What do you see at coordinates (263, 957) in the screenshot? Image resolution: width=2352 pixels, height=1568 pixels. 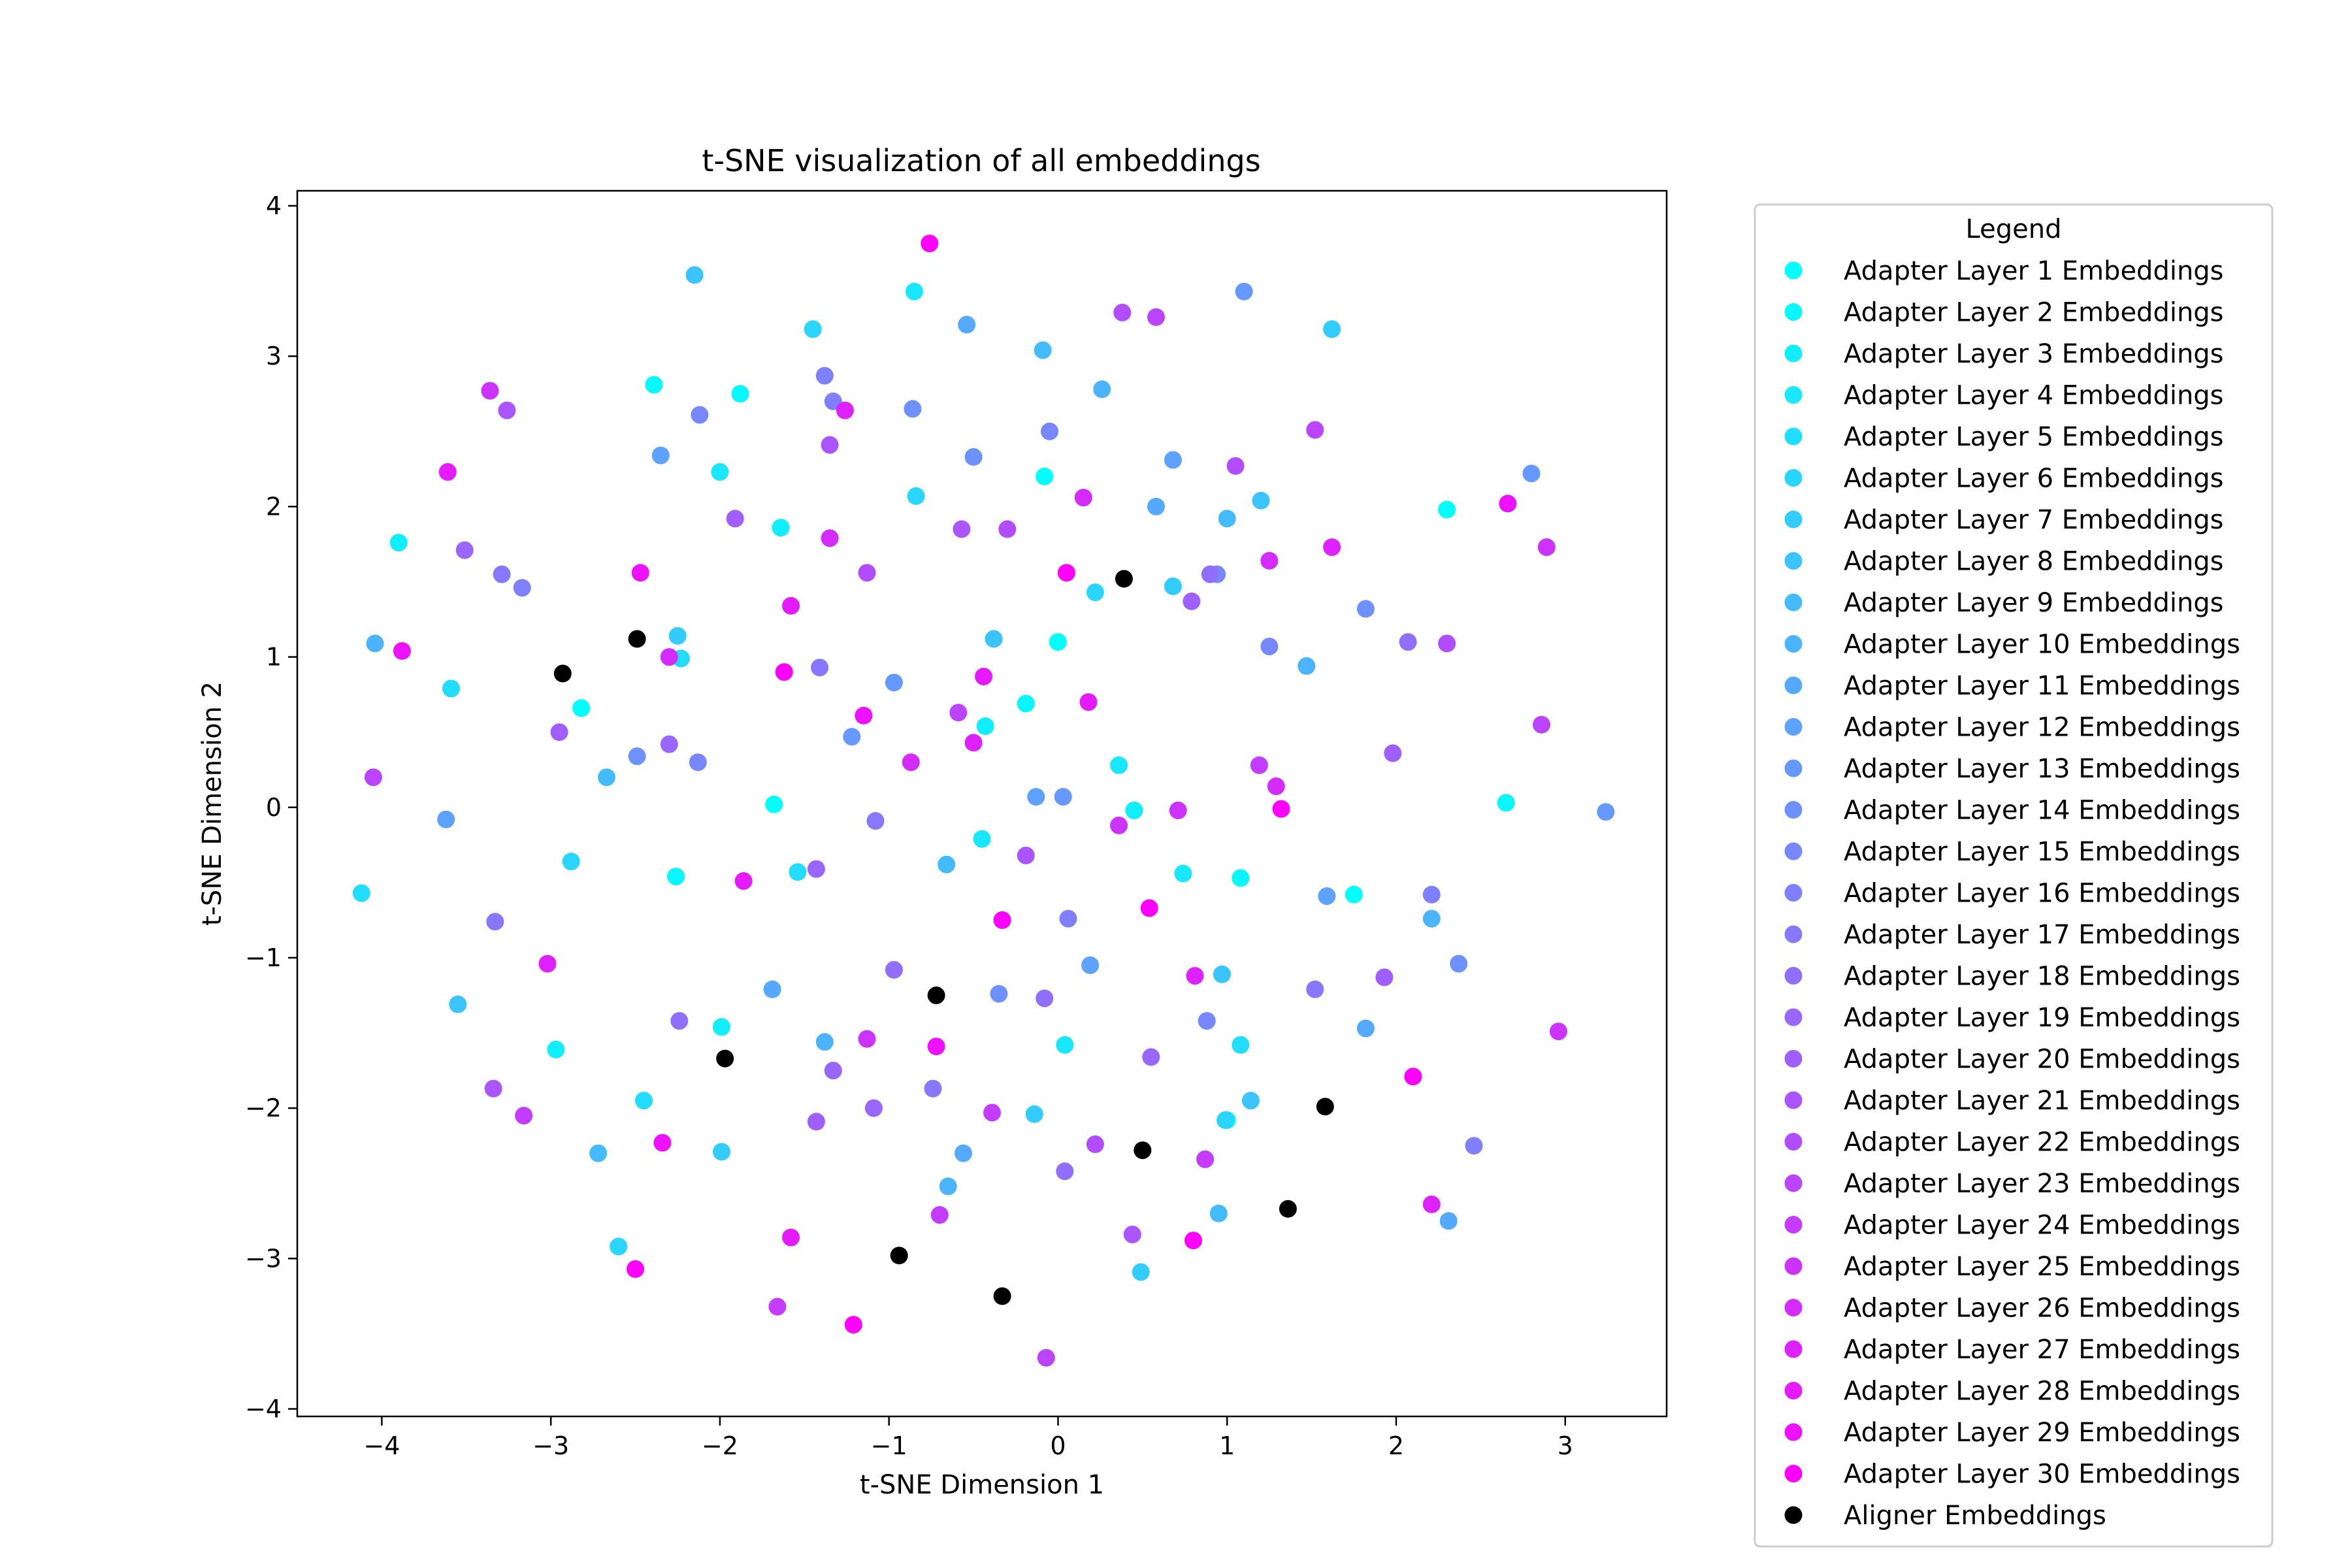 I see `y-tick-label: −1` at bounding box center [263, 957].